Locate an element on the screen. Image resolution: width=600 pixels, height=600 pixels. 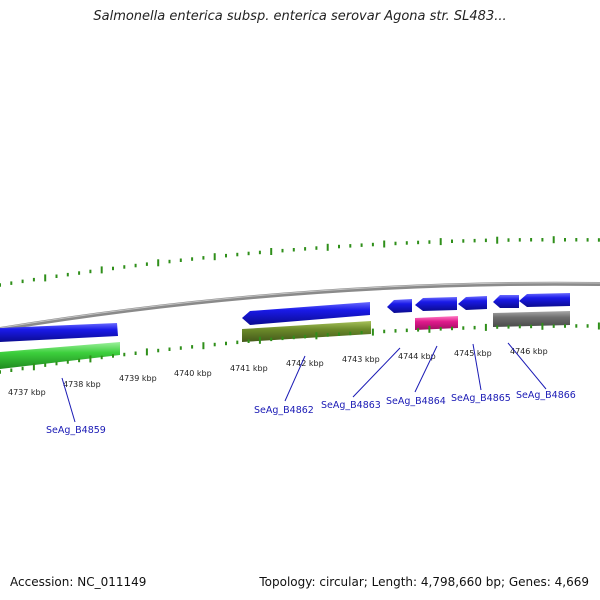
accession-label: Accession: NC_011149 is located at coordinates (78, 582).